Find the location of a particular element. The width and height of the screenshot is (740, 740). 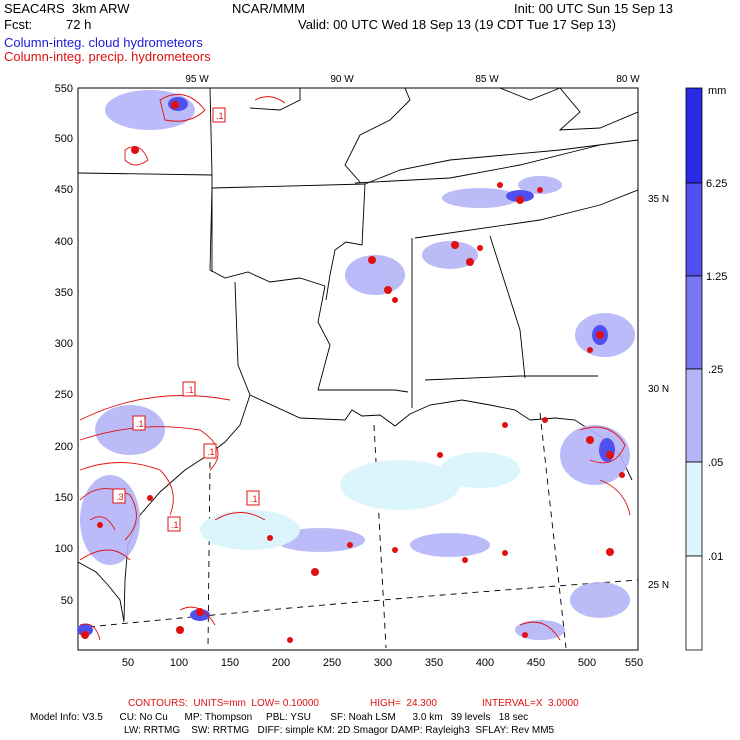

footer-interval: INTERVAL=X 3.0000 is located at coordinates (530, 703).